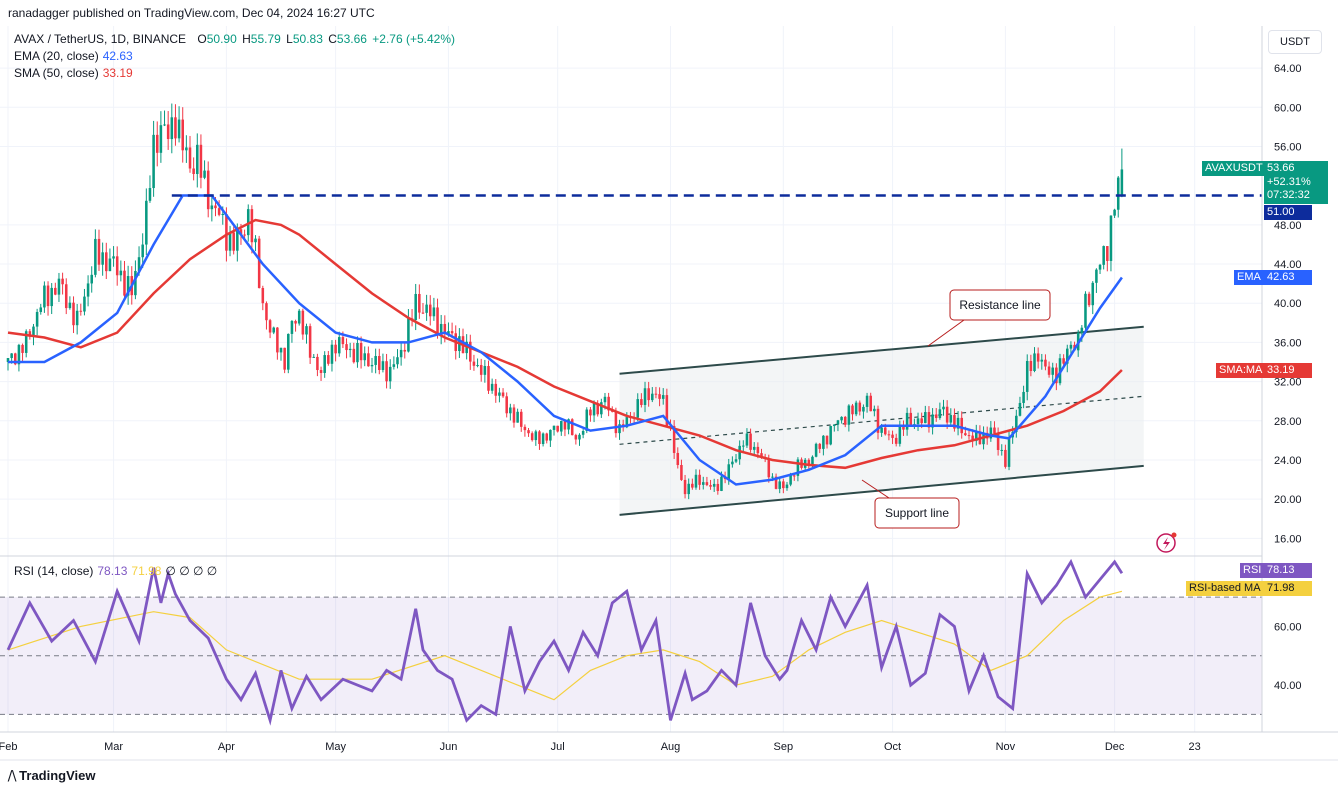 This screenshot has width=1338, height=791. I want to click on rsi-tag-value: 78.13, so click(1288, 570).